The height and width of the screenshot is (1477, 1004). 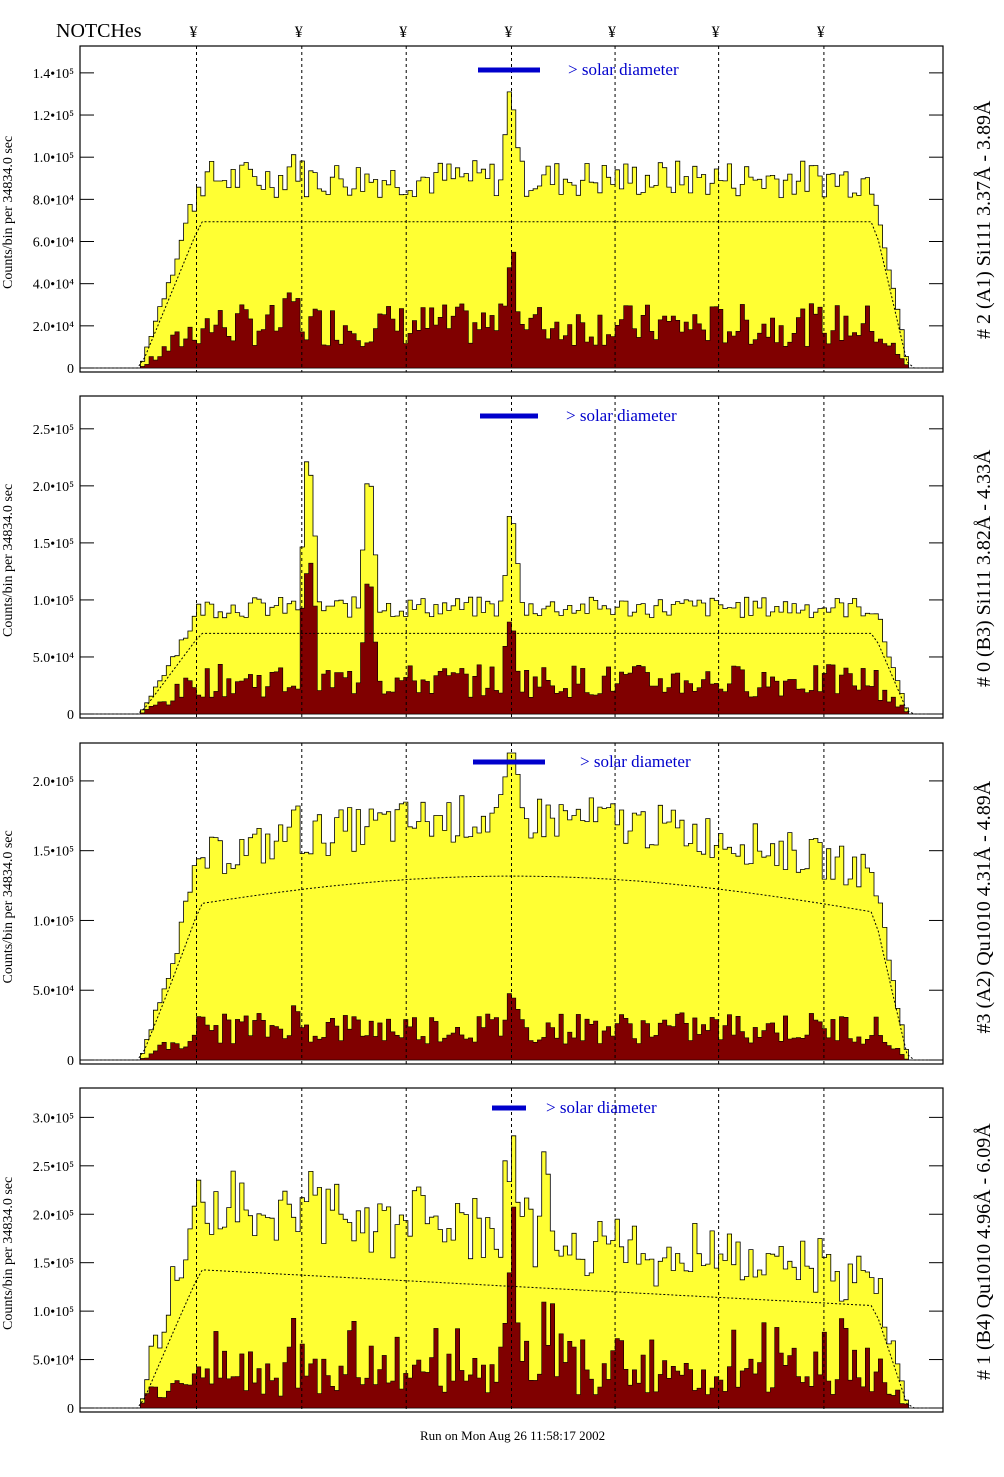 I want to click on notch-marker-1: ¥, so click(x=194, y=32).